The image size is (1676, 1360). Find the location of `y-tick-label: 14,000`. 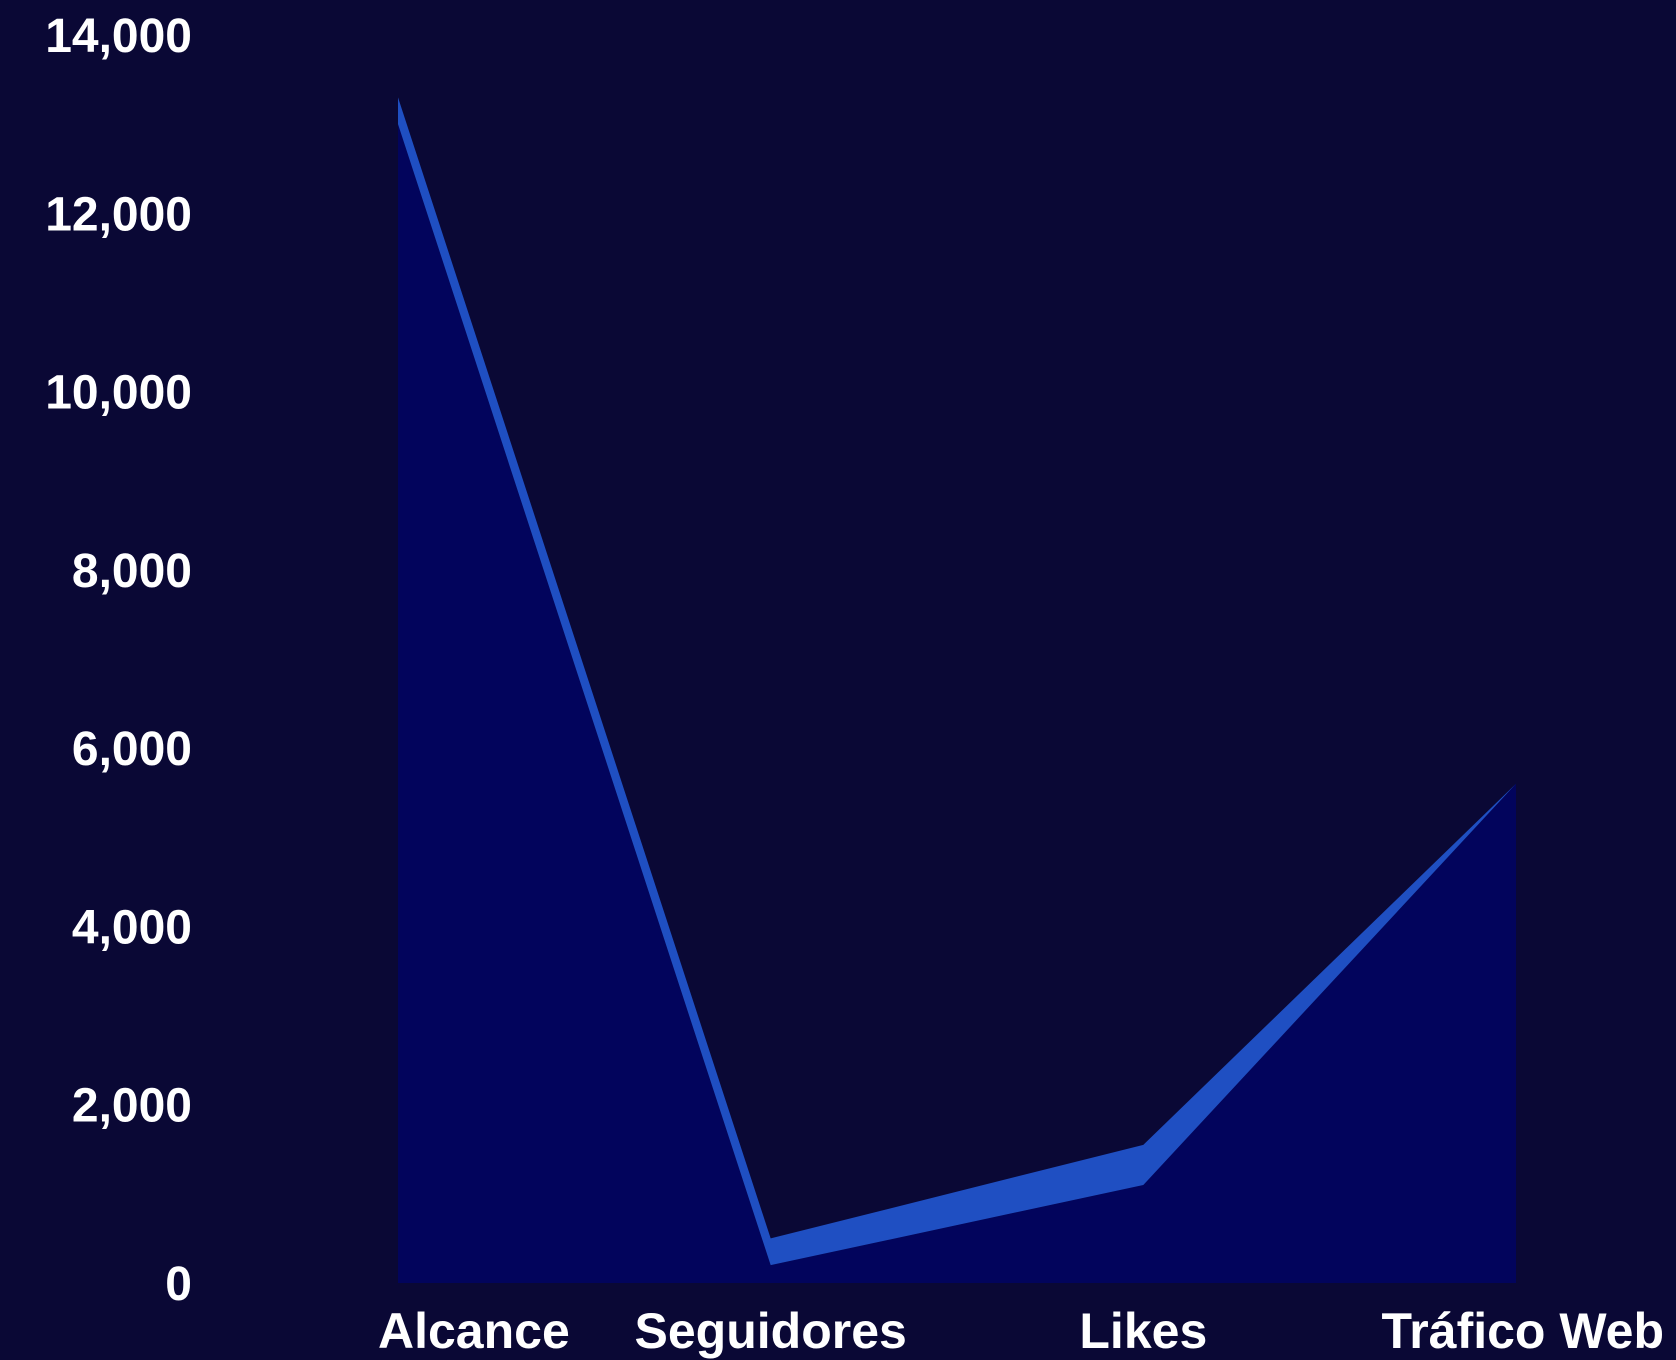

y-tick-label: 14,000 is located at coordinates (118, 36).